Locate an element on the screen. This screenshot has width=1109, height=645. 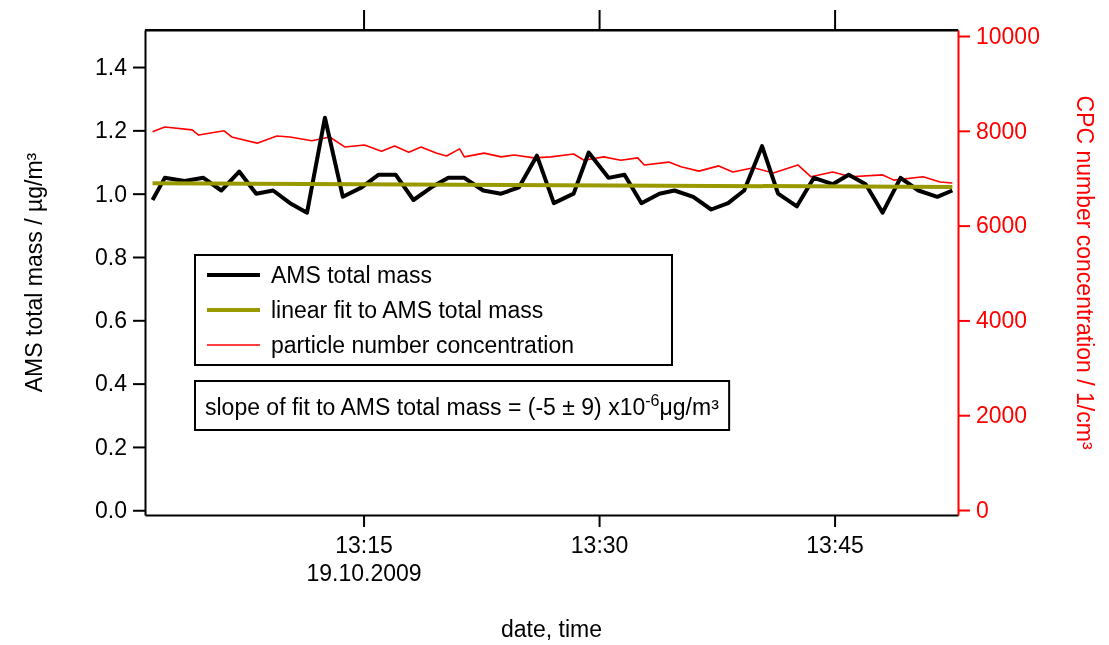
x-tick-label: 13:30 is located at coordinates (599, 545).